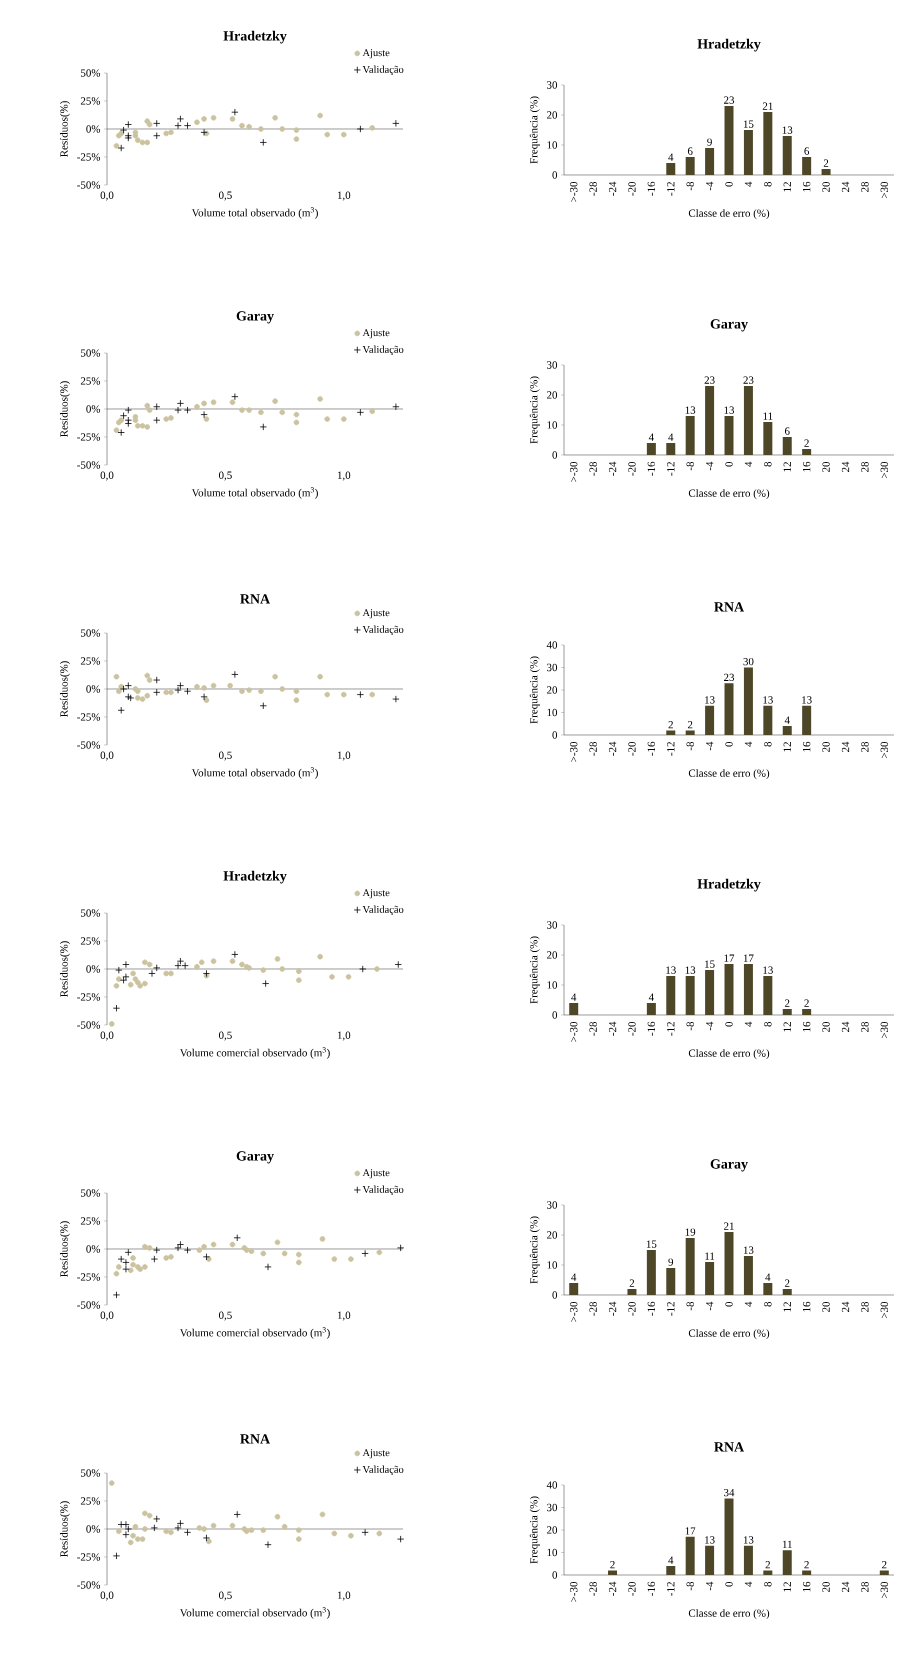 Image resolution: width=899 pixels, height=1663 pixels. I want to click on chart-title: Garay, so click(255, 317).